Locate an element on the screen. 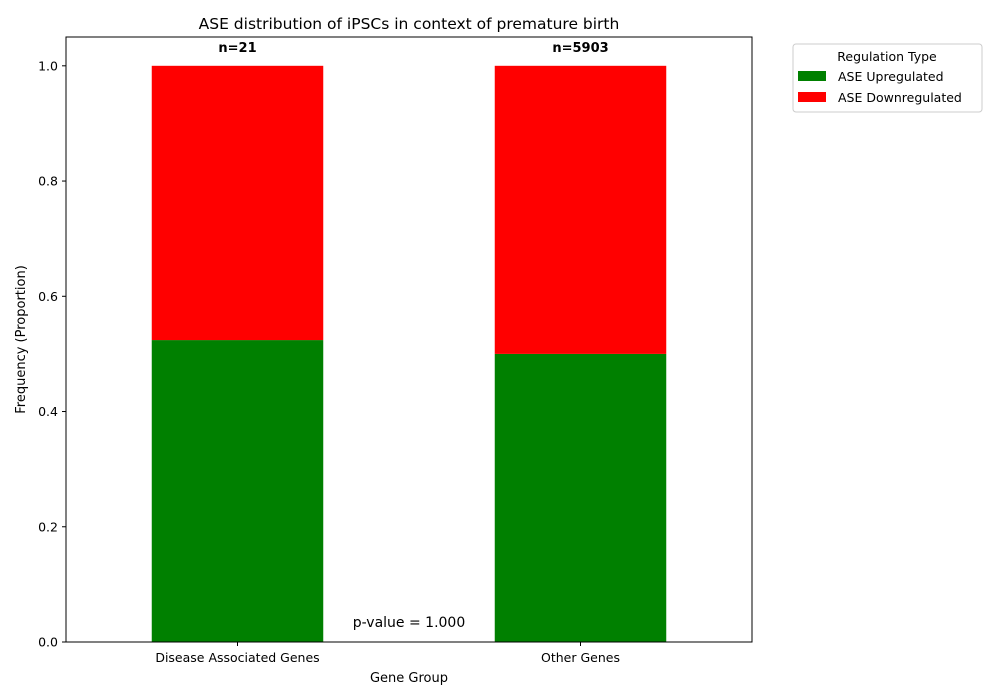  legend-label-upregulated: ASE Upregulated is located at coordinates (891, 76).